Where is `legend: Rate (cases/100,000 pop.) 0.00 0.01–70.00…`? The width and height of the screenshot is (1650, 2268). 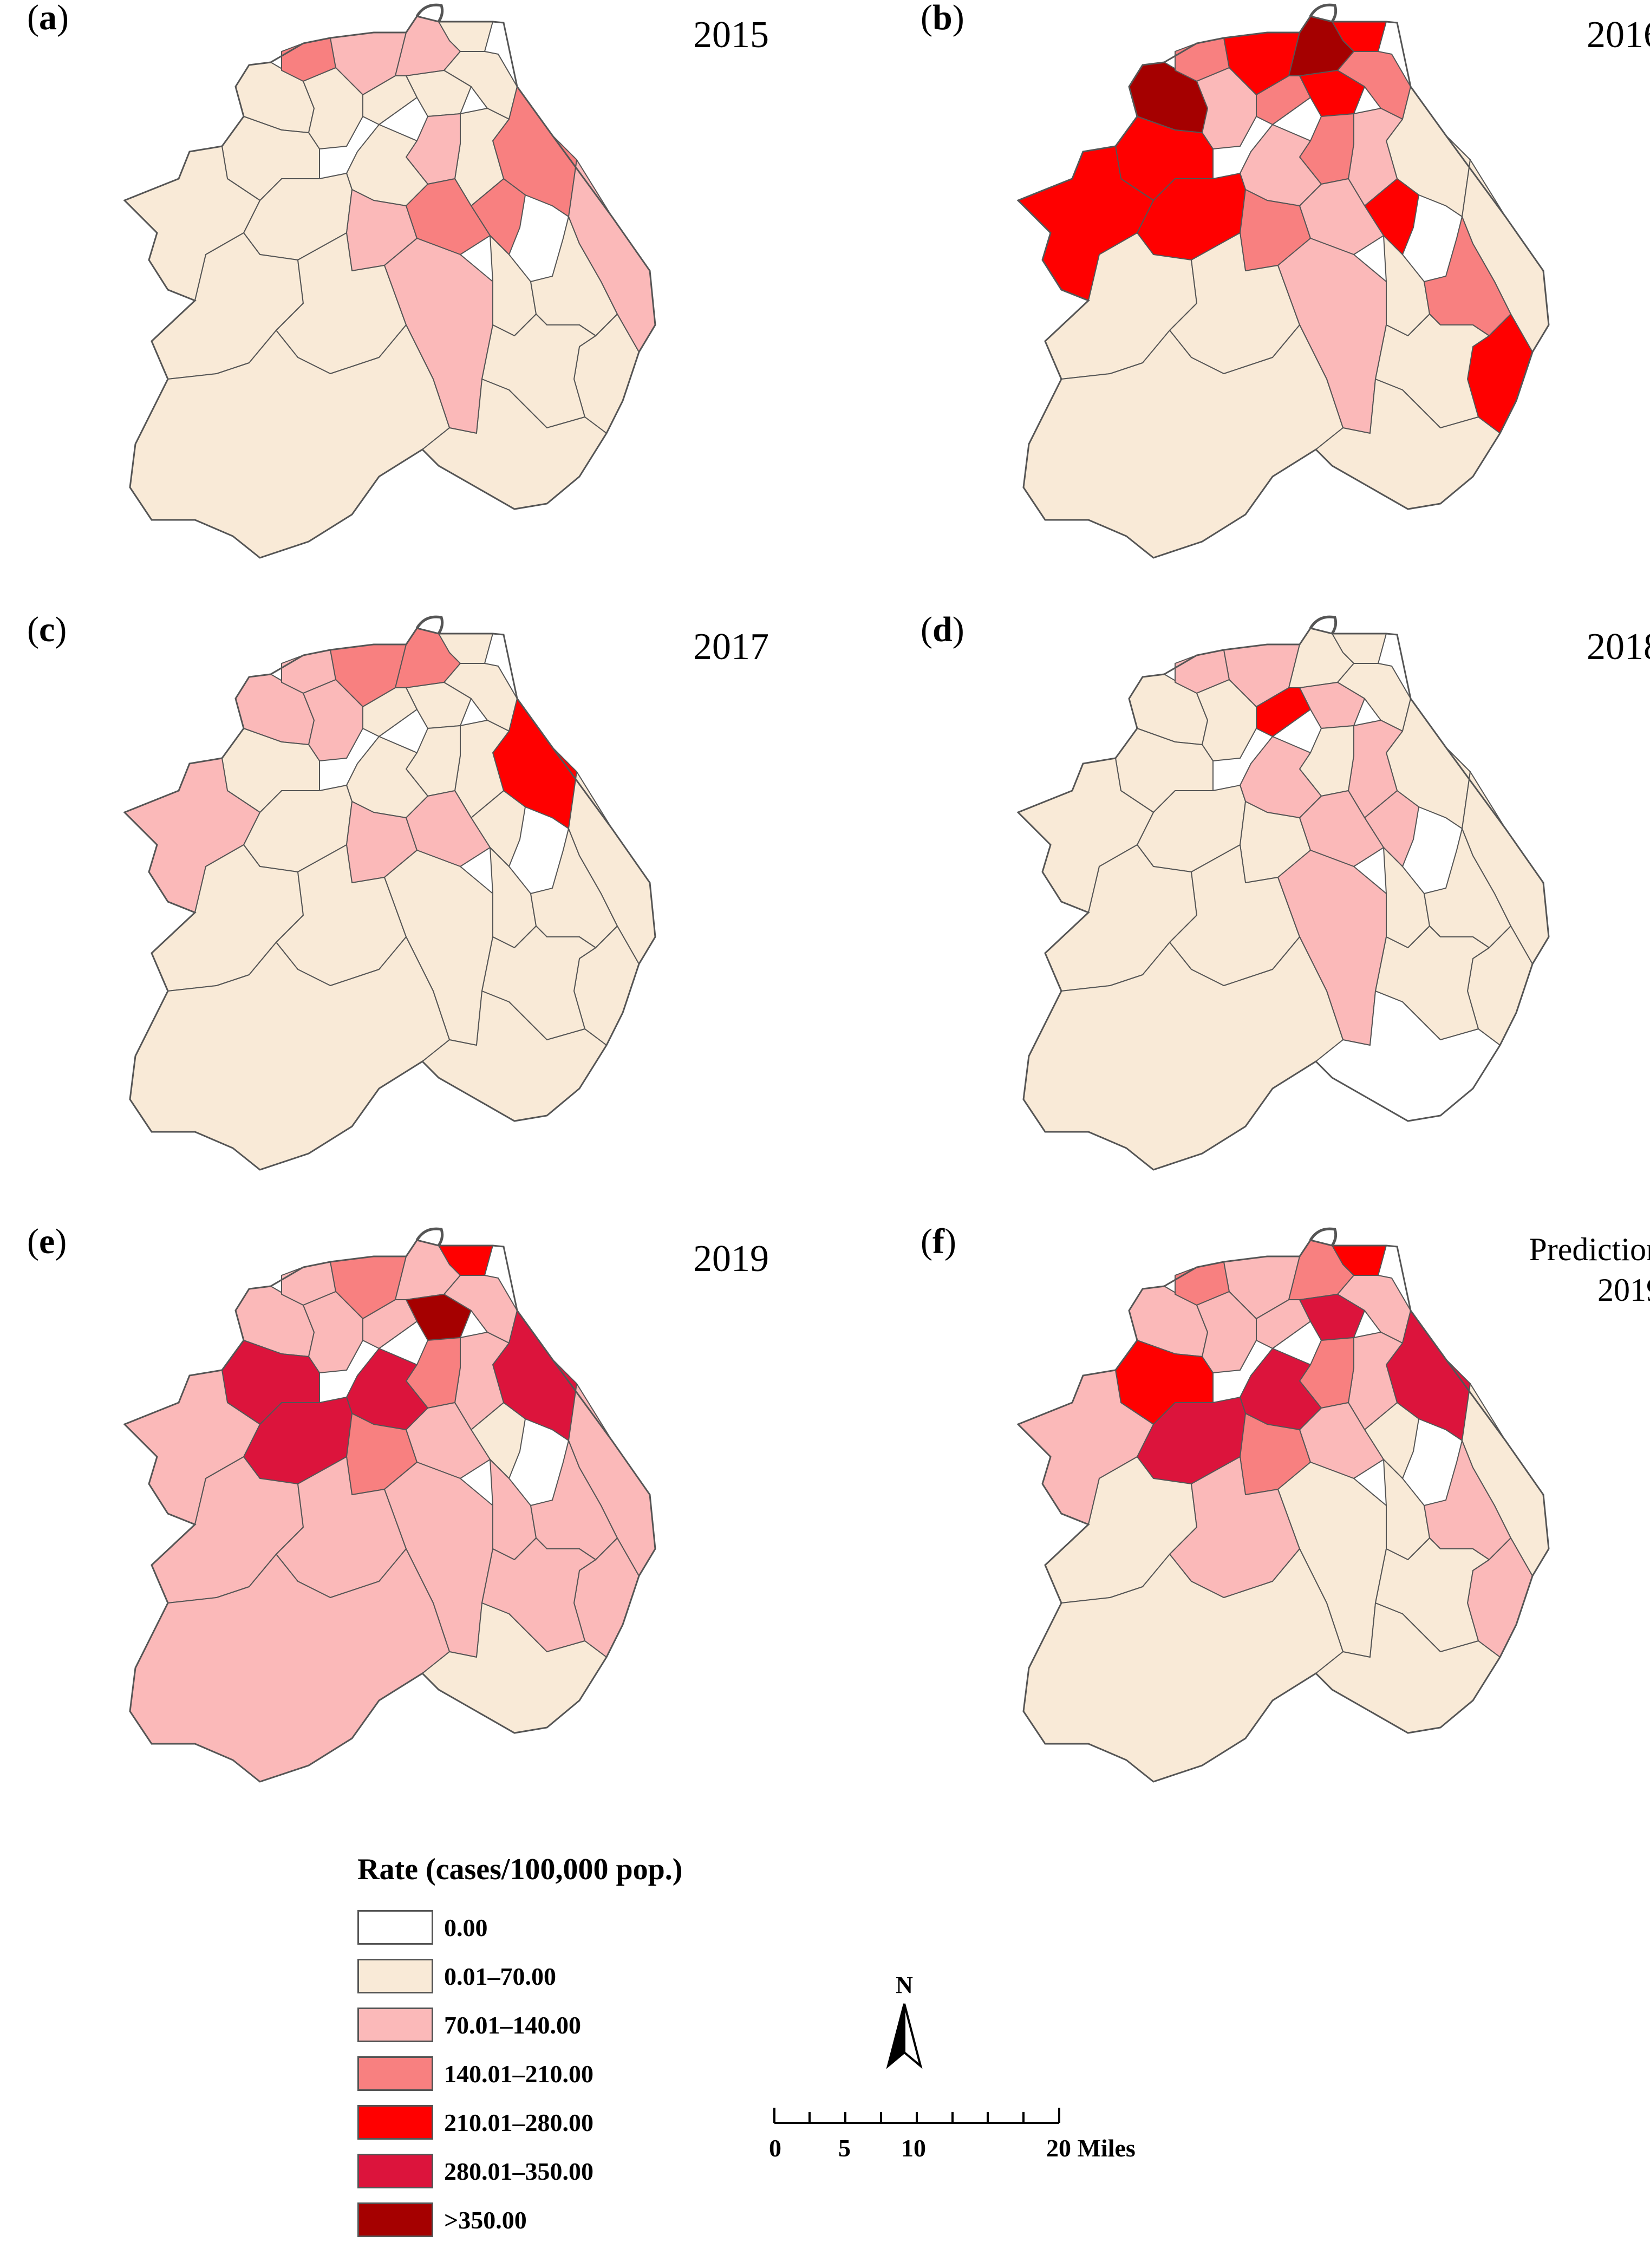
legend: Rate (cases/100,000 pop.) 0.00 0.01–70.00… is located at coordinates (601, 2047).